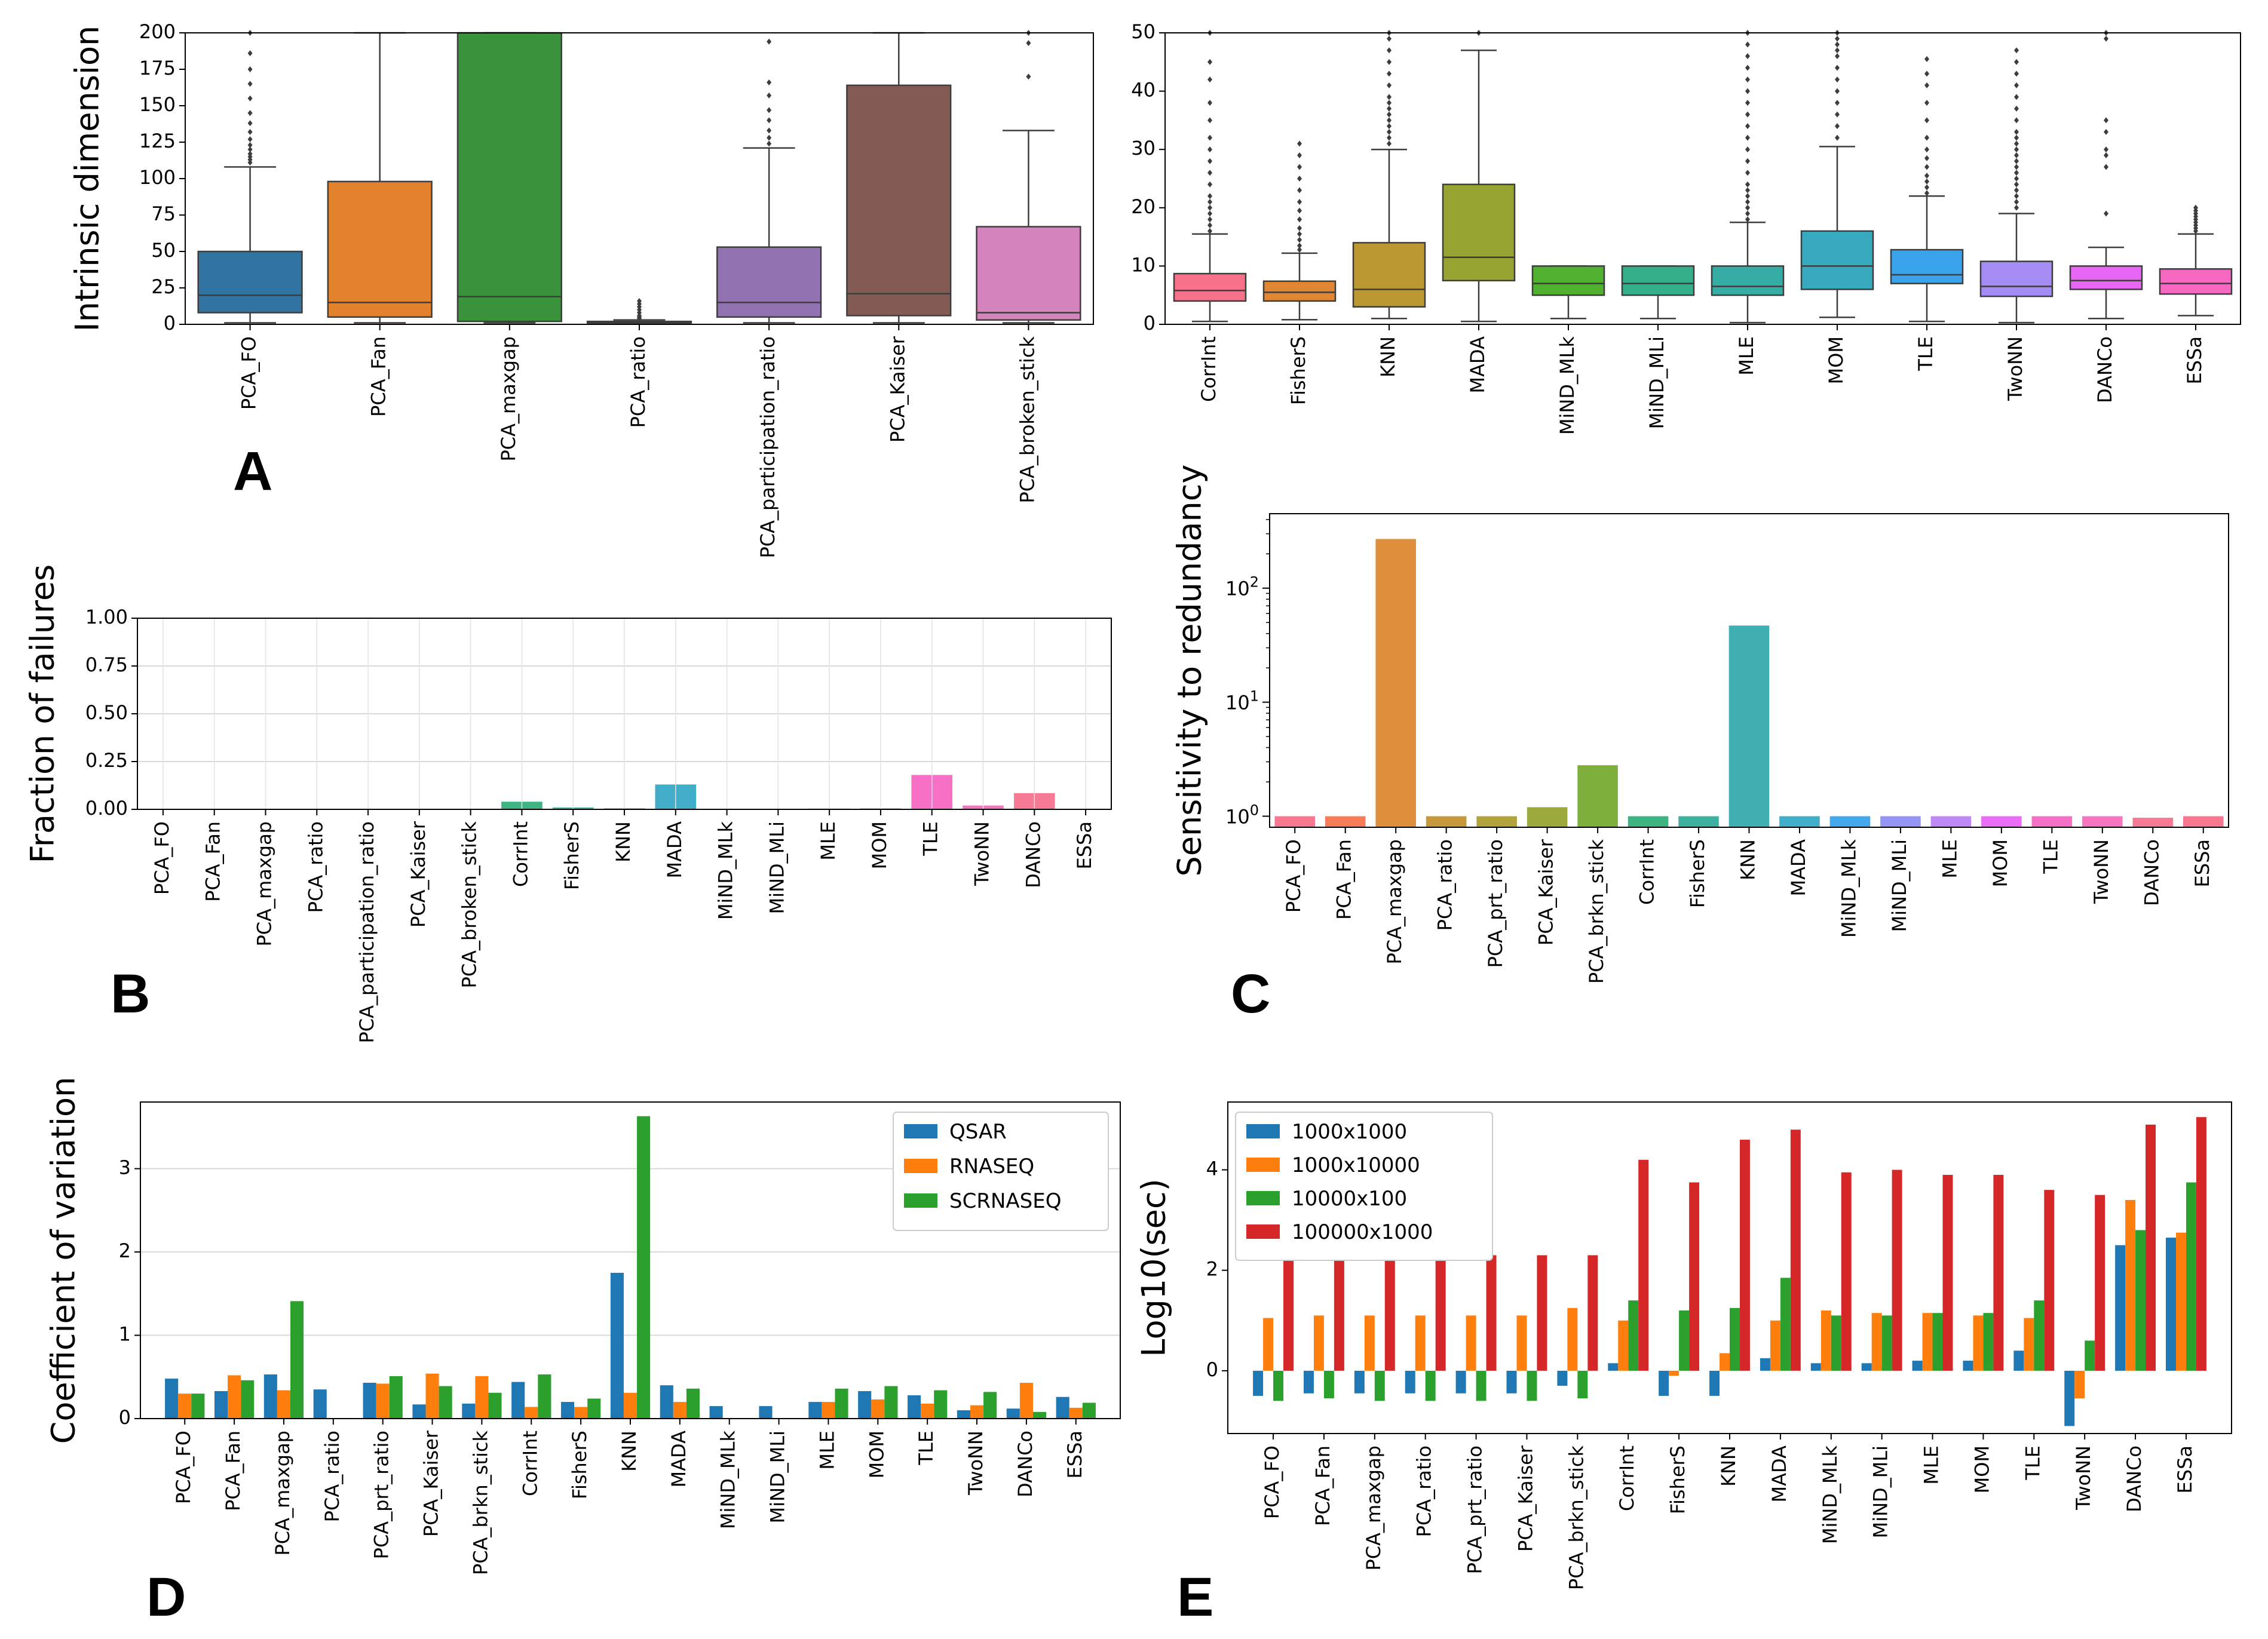 This screenshot has width=2268, height=1639. I want to click on y-tick-label: 4, so click(1212, 1169).